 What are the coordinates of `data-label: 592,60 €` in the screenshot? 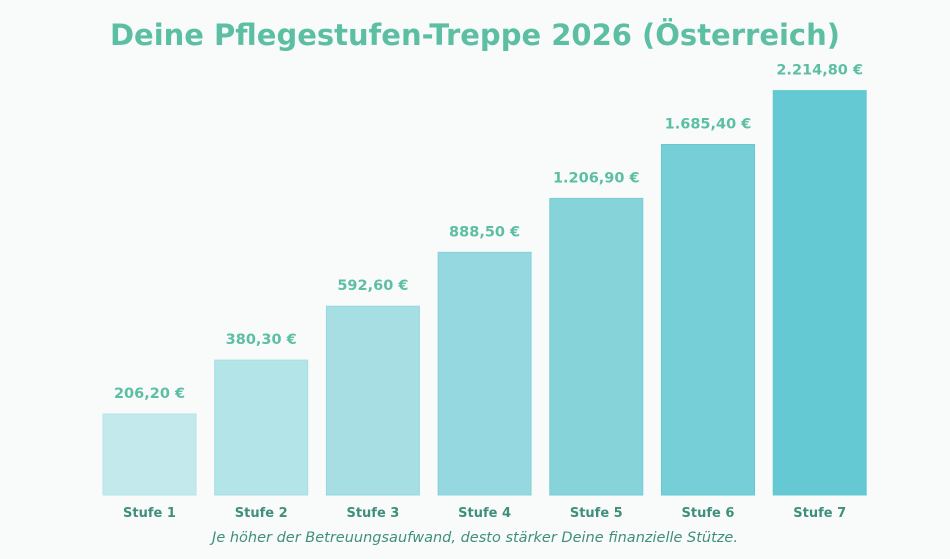 It's located at (372, 286).